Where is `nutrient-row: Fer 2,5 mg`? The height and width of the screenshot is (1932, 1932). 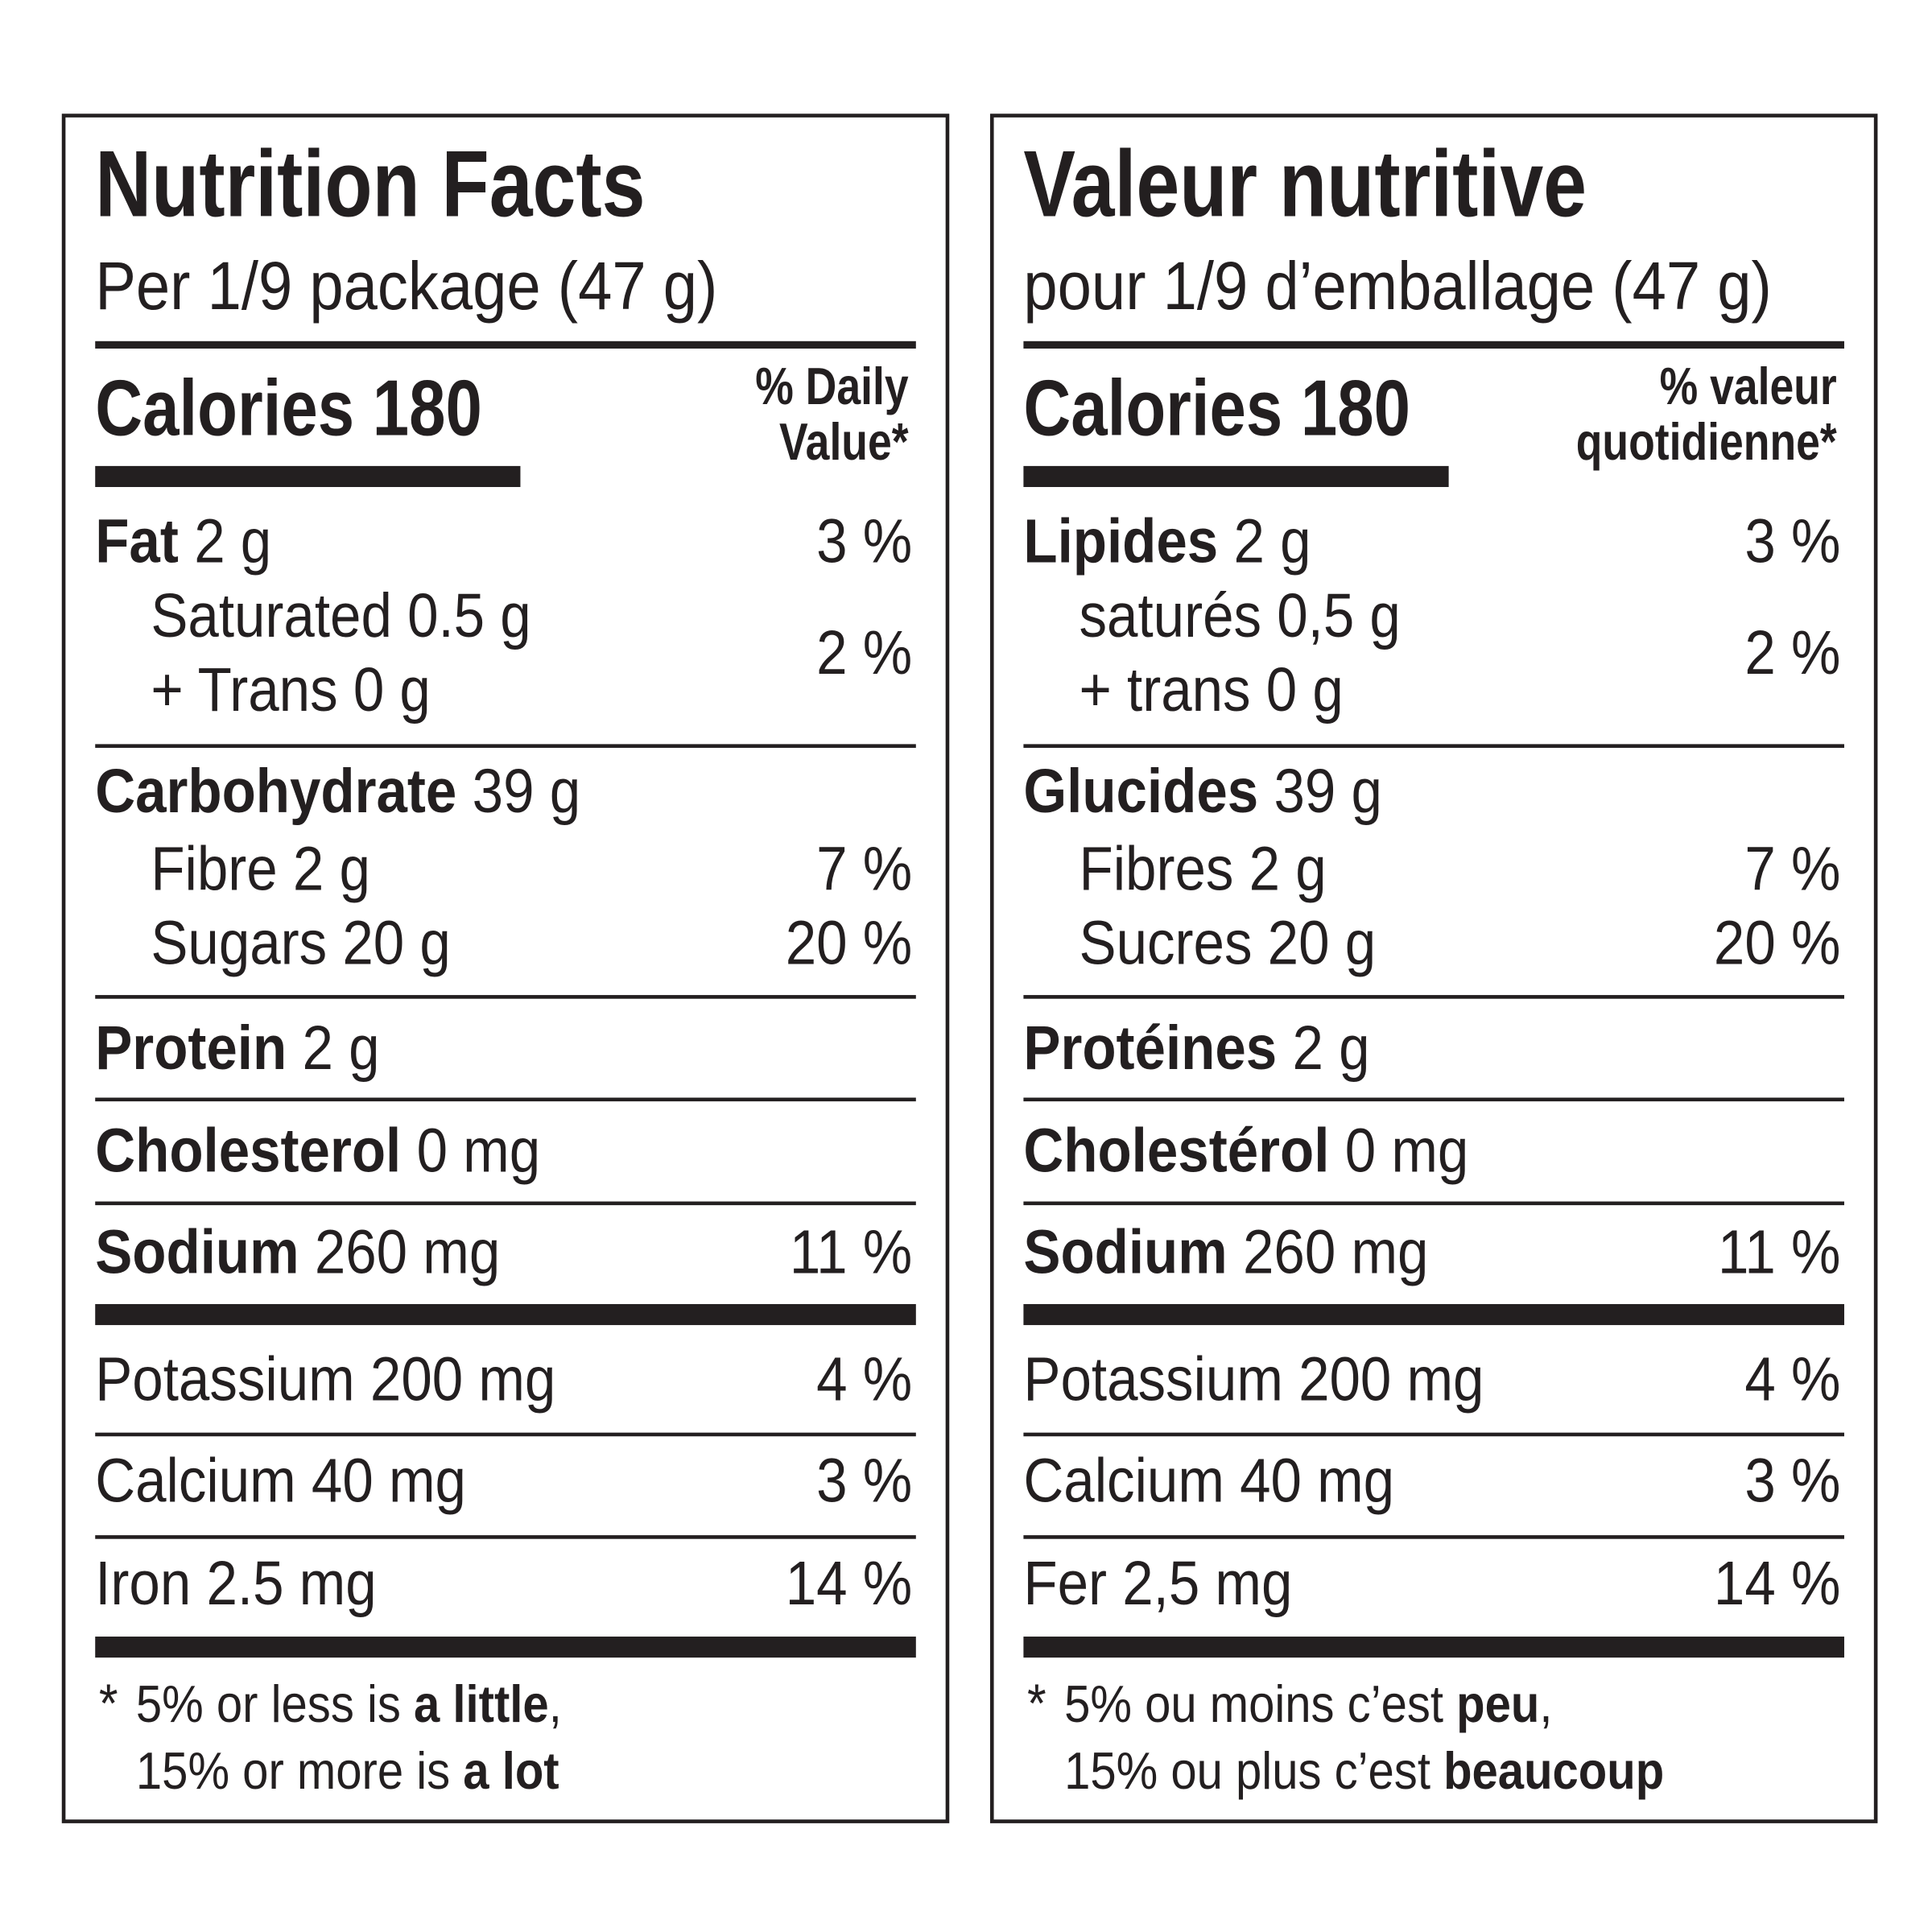 nutrient-row: Fer 2,5 mg is located at coordinates (1157, 1584).